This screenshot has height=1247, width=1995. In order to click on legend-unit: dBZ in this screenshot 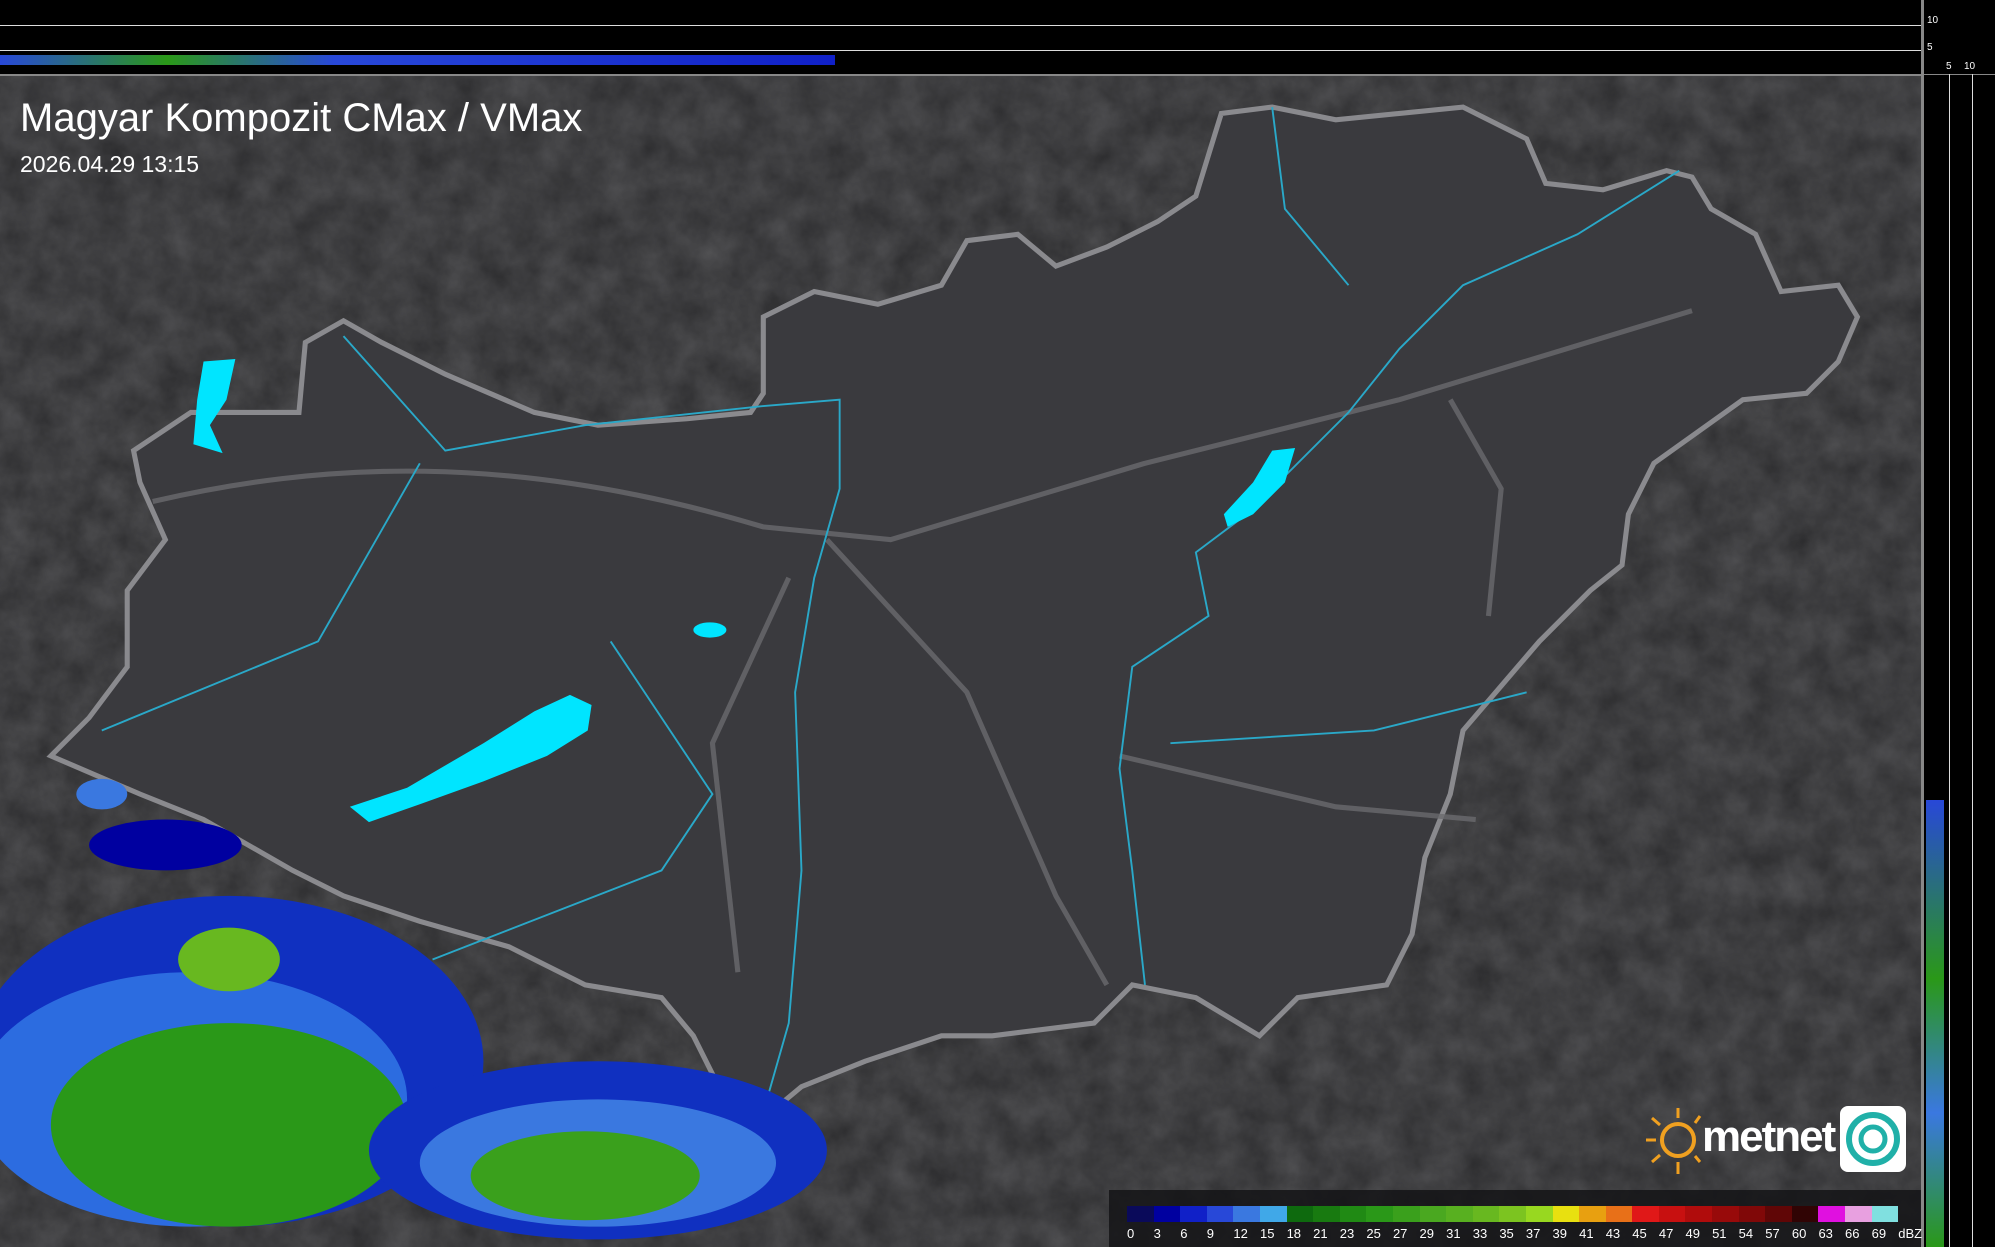, I will do `click(1910, 1233)`.